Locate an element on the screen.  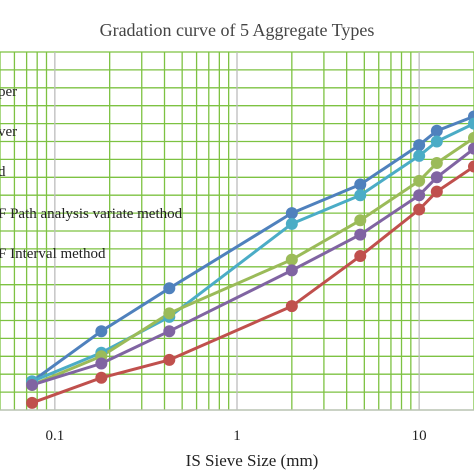
legend-entry: F Interval method is located at coordinates (53, 254).